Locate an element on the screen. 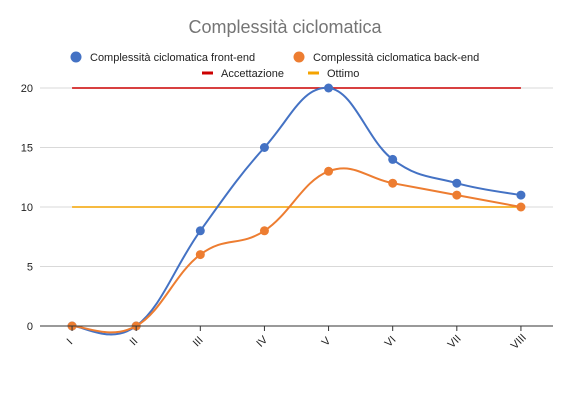  legend-label: Ottimo is located at coordinates (343, 74).